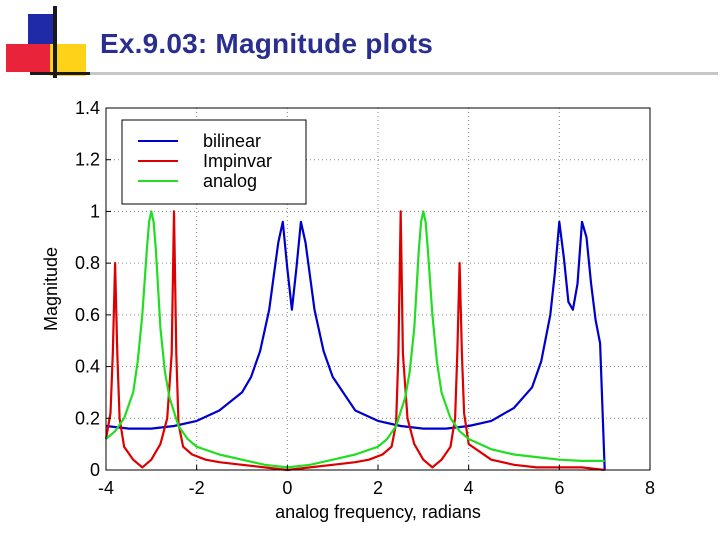  Describe the element at coordinates (267, 43) in the screenshot. I see `slide-title: Ex.9.03: Magnitude plots` at that location.